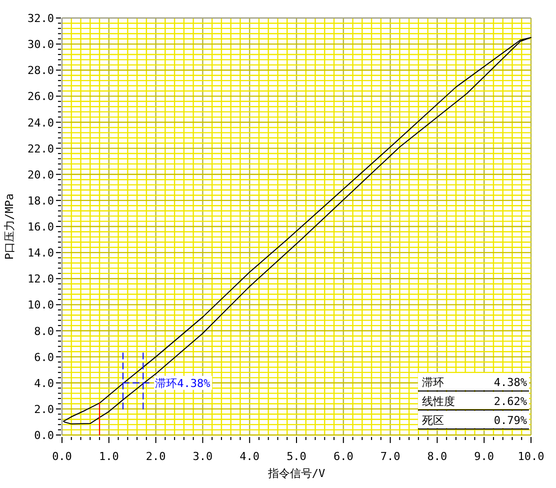  Describe the element at coordinates (44, 331) in the screenshot. I see `y-tick-label: 8.0` at that location.